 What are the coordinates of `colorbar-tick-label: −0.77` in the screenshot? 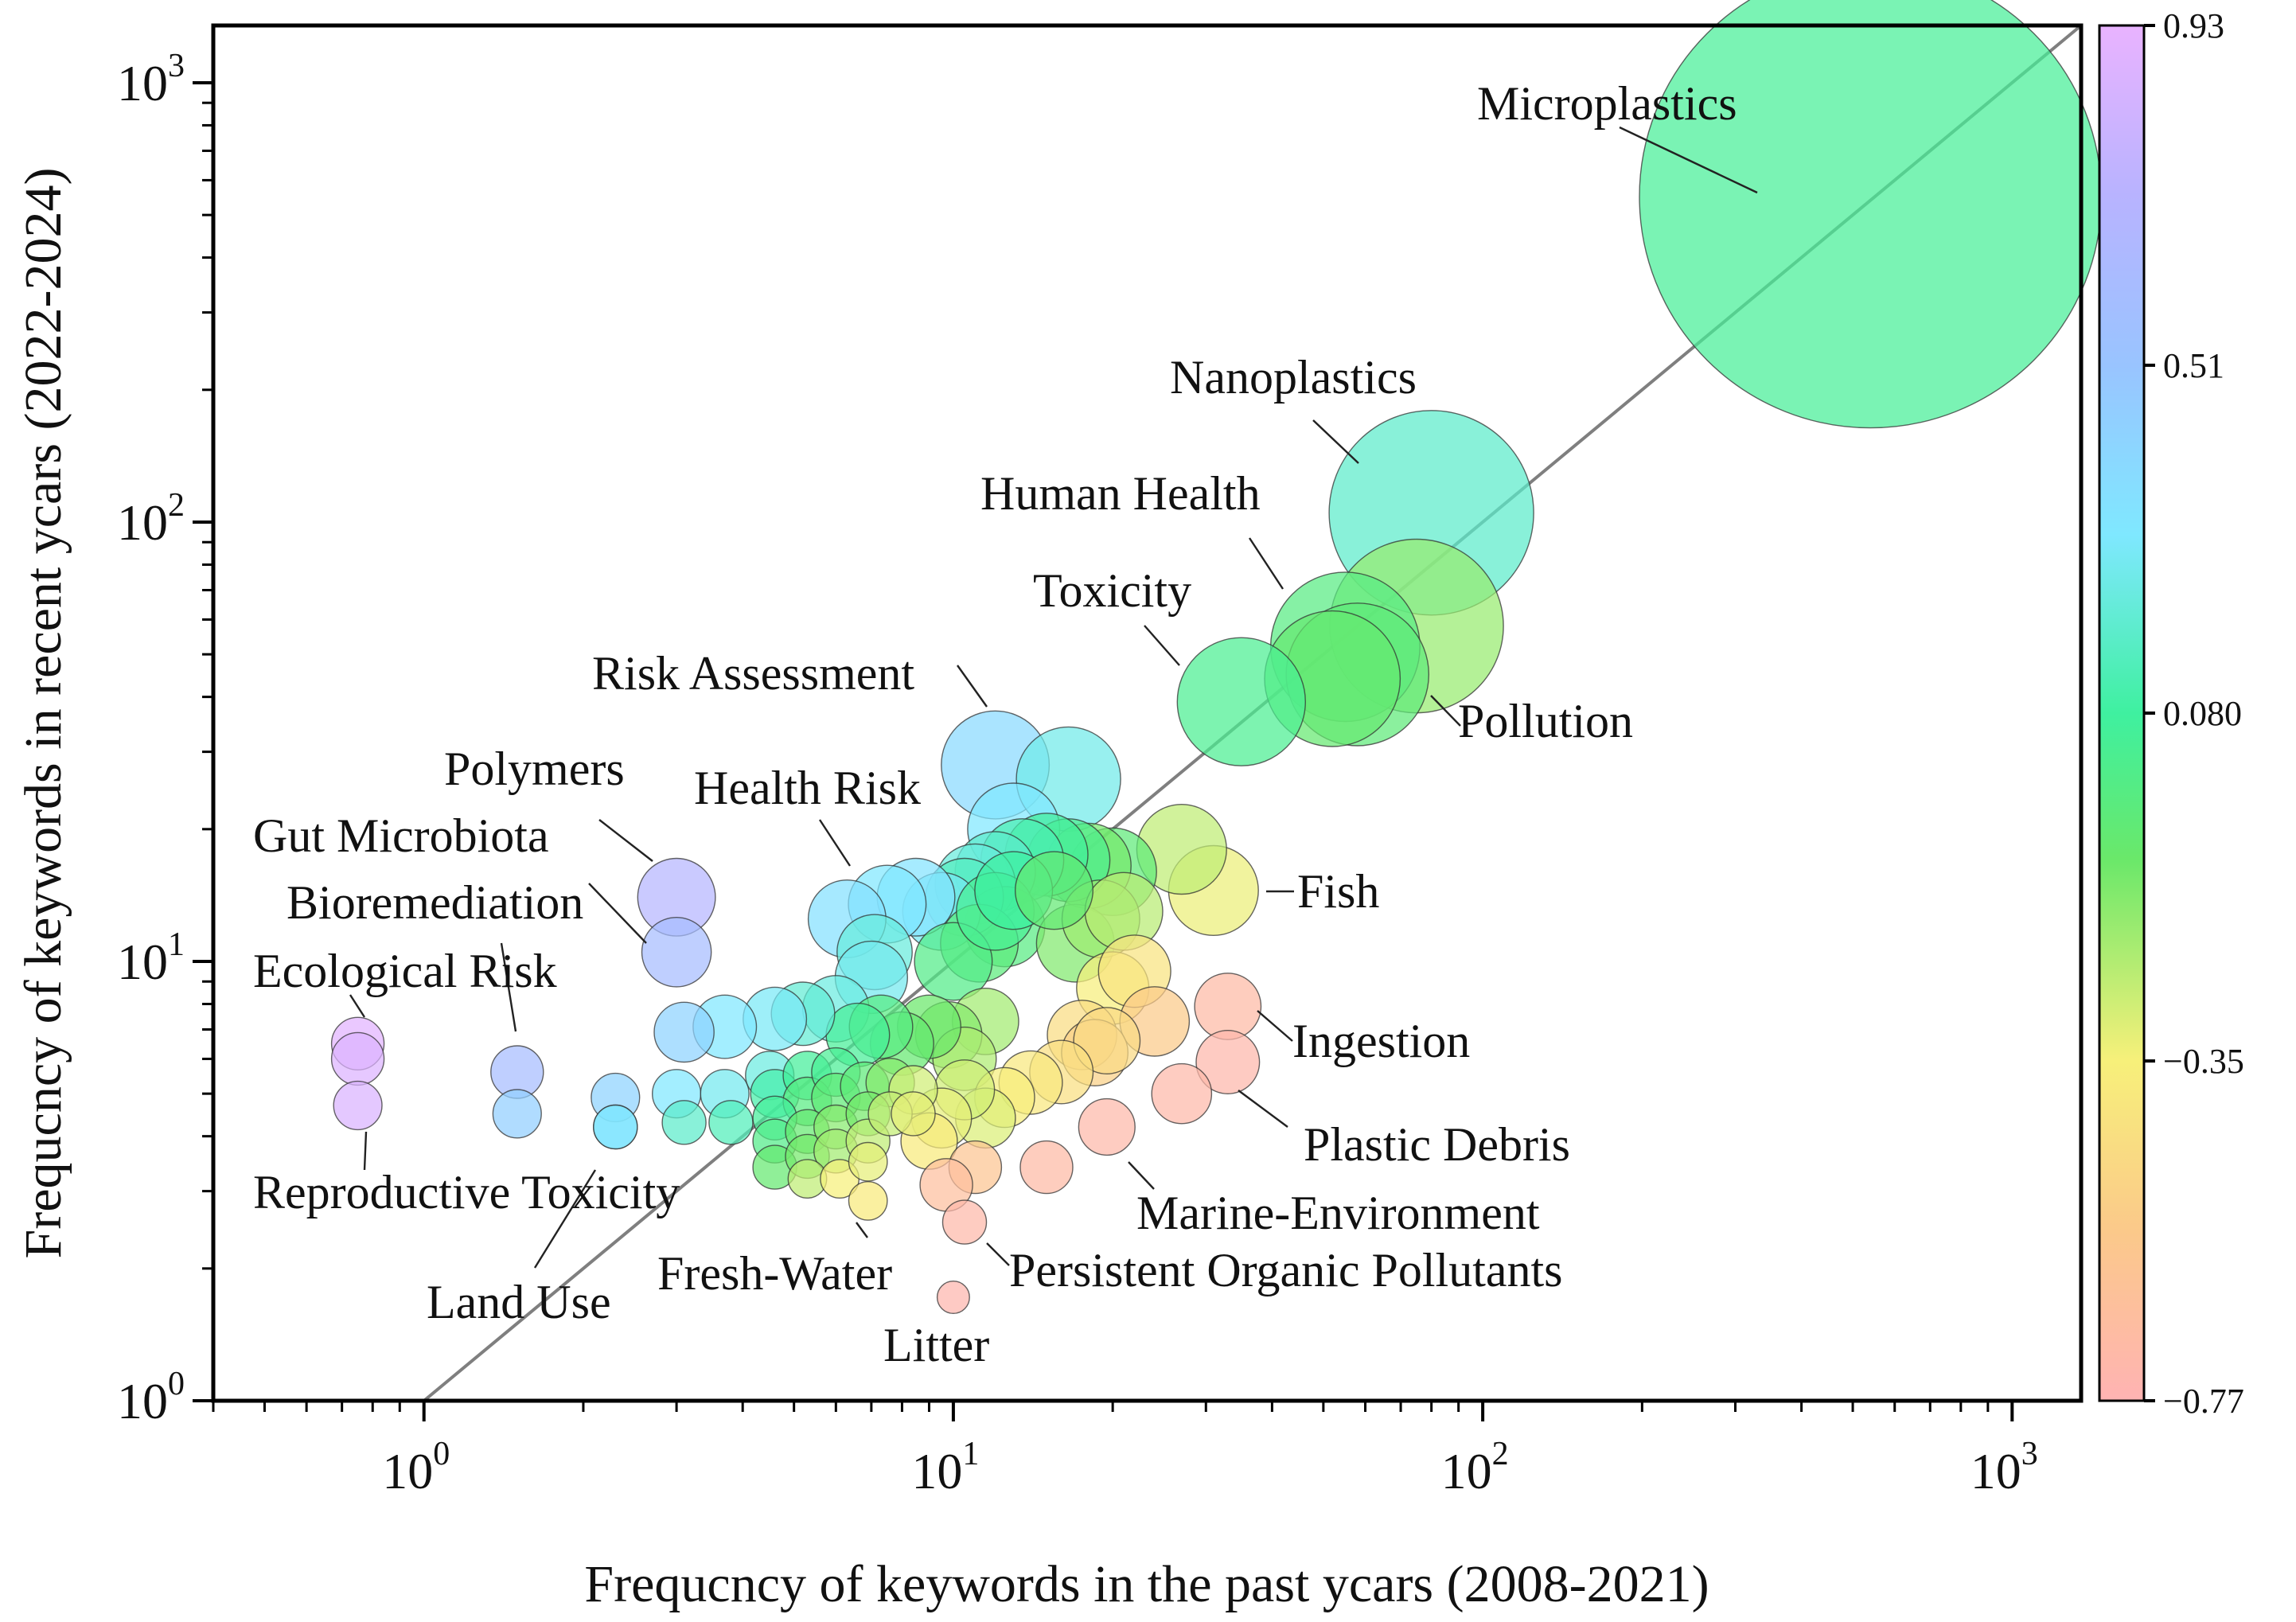 It's located at (2203, 1402).